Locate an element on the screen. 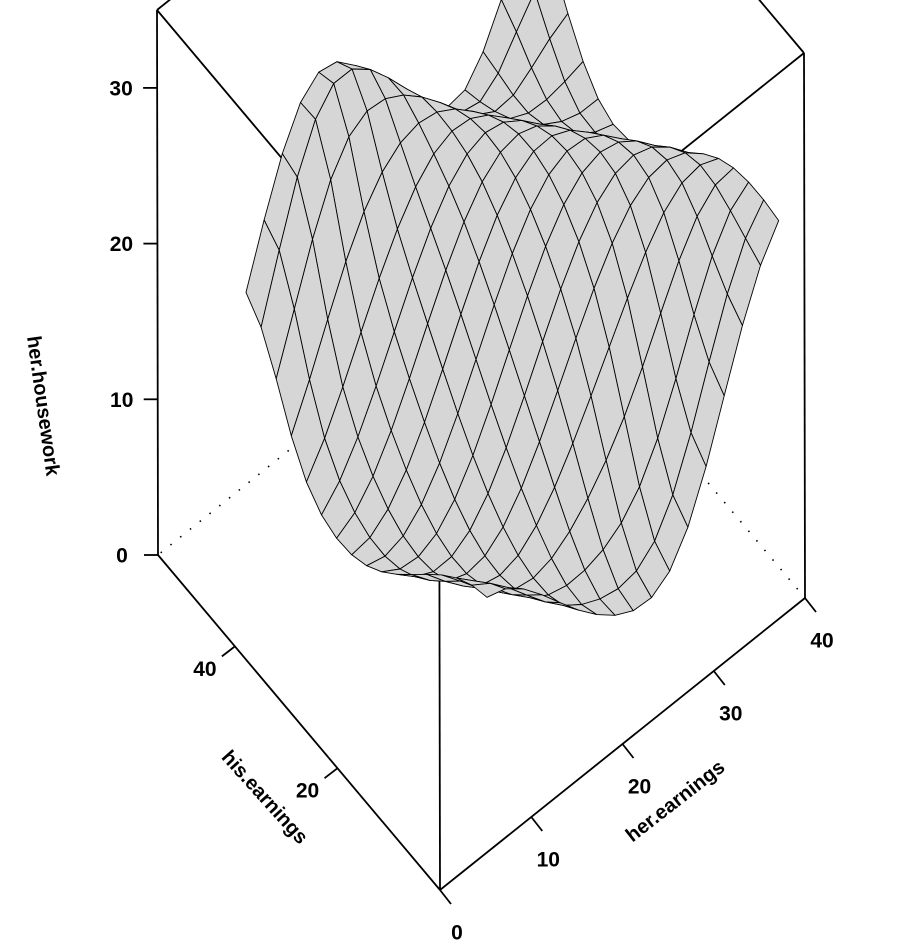 Image resolution: width=924 pixels, height=952 pixels. y-tick-label: 20 is located at coordinates (307, 791).